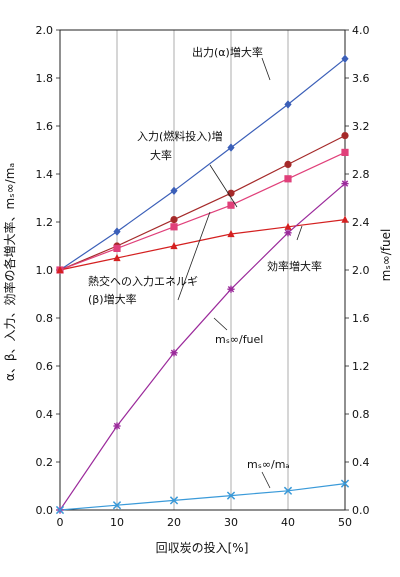 This screenshot has width=400, height=577. What do you see at coordinates (345, 522) in the screenshot?
I see `x-tick-label: 50` at bounding box center [345, 522].